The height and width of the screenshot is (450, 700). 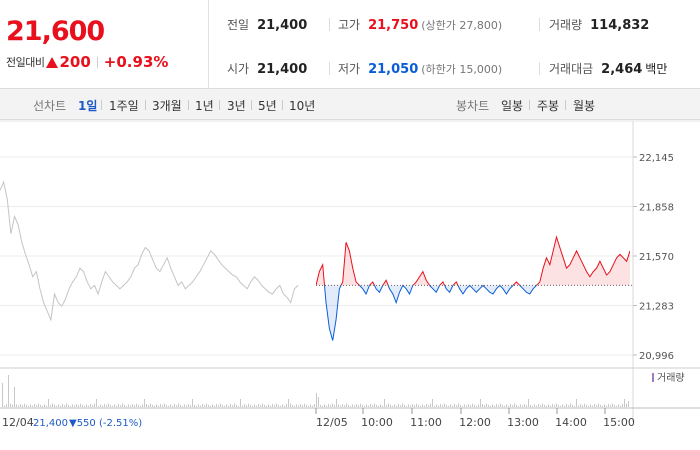 What do you see at coordinates (50, 423) in the screenshot?
I see `prev-day-close: 21,400` at bounding box center [50, 423].